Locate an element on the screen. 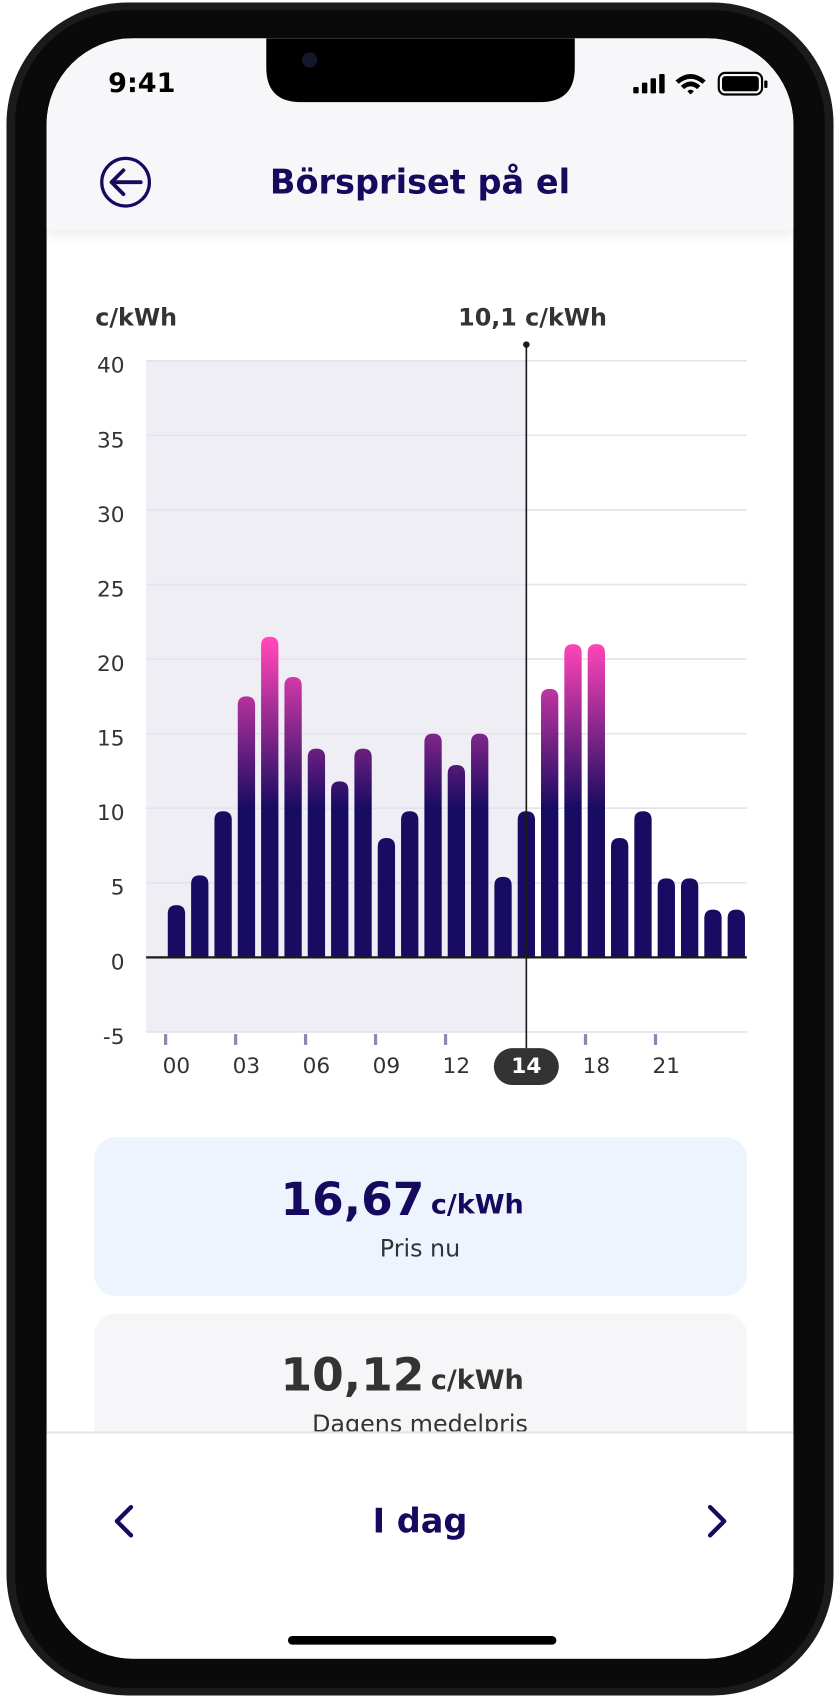 The width and height of the screenshot is (840, 1698). annotation: 10,1 c/kWh is located at coordinates (532, 318).